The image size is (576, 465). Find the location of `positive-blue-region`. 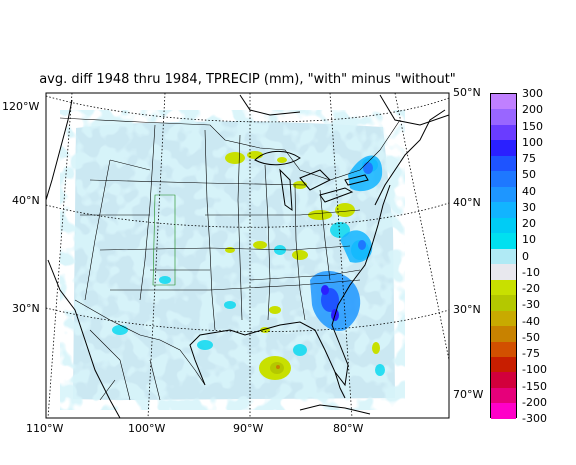

positive-blue-region is located at coordinates (346, 243).